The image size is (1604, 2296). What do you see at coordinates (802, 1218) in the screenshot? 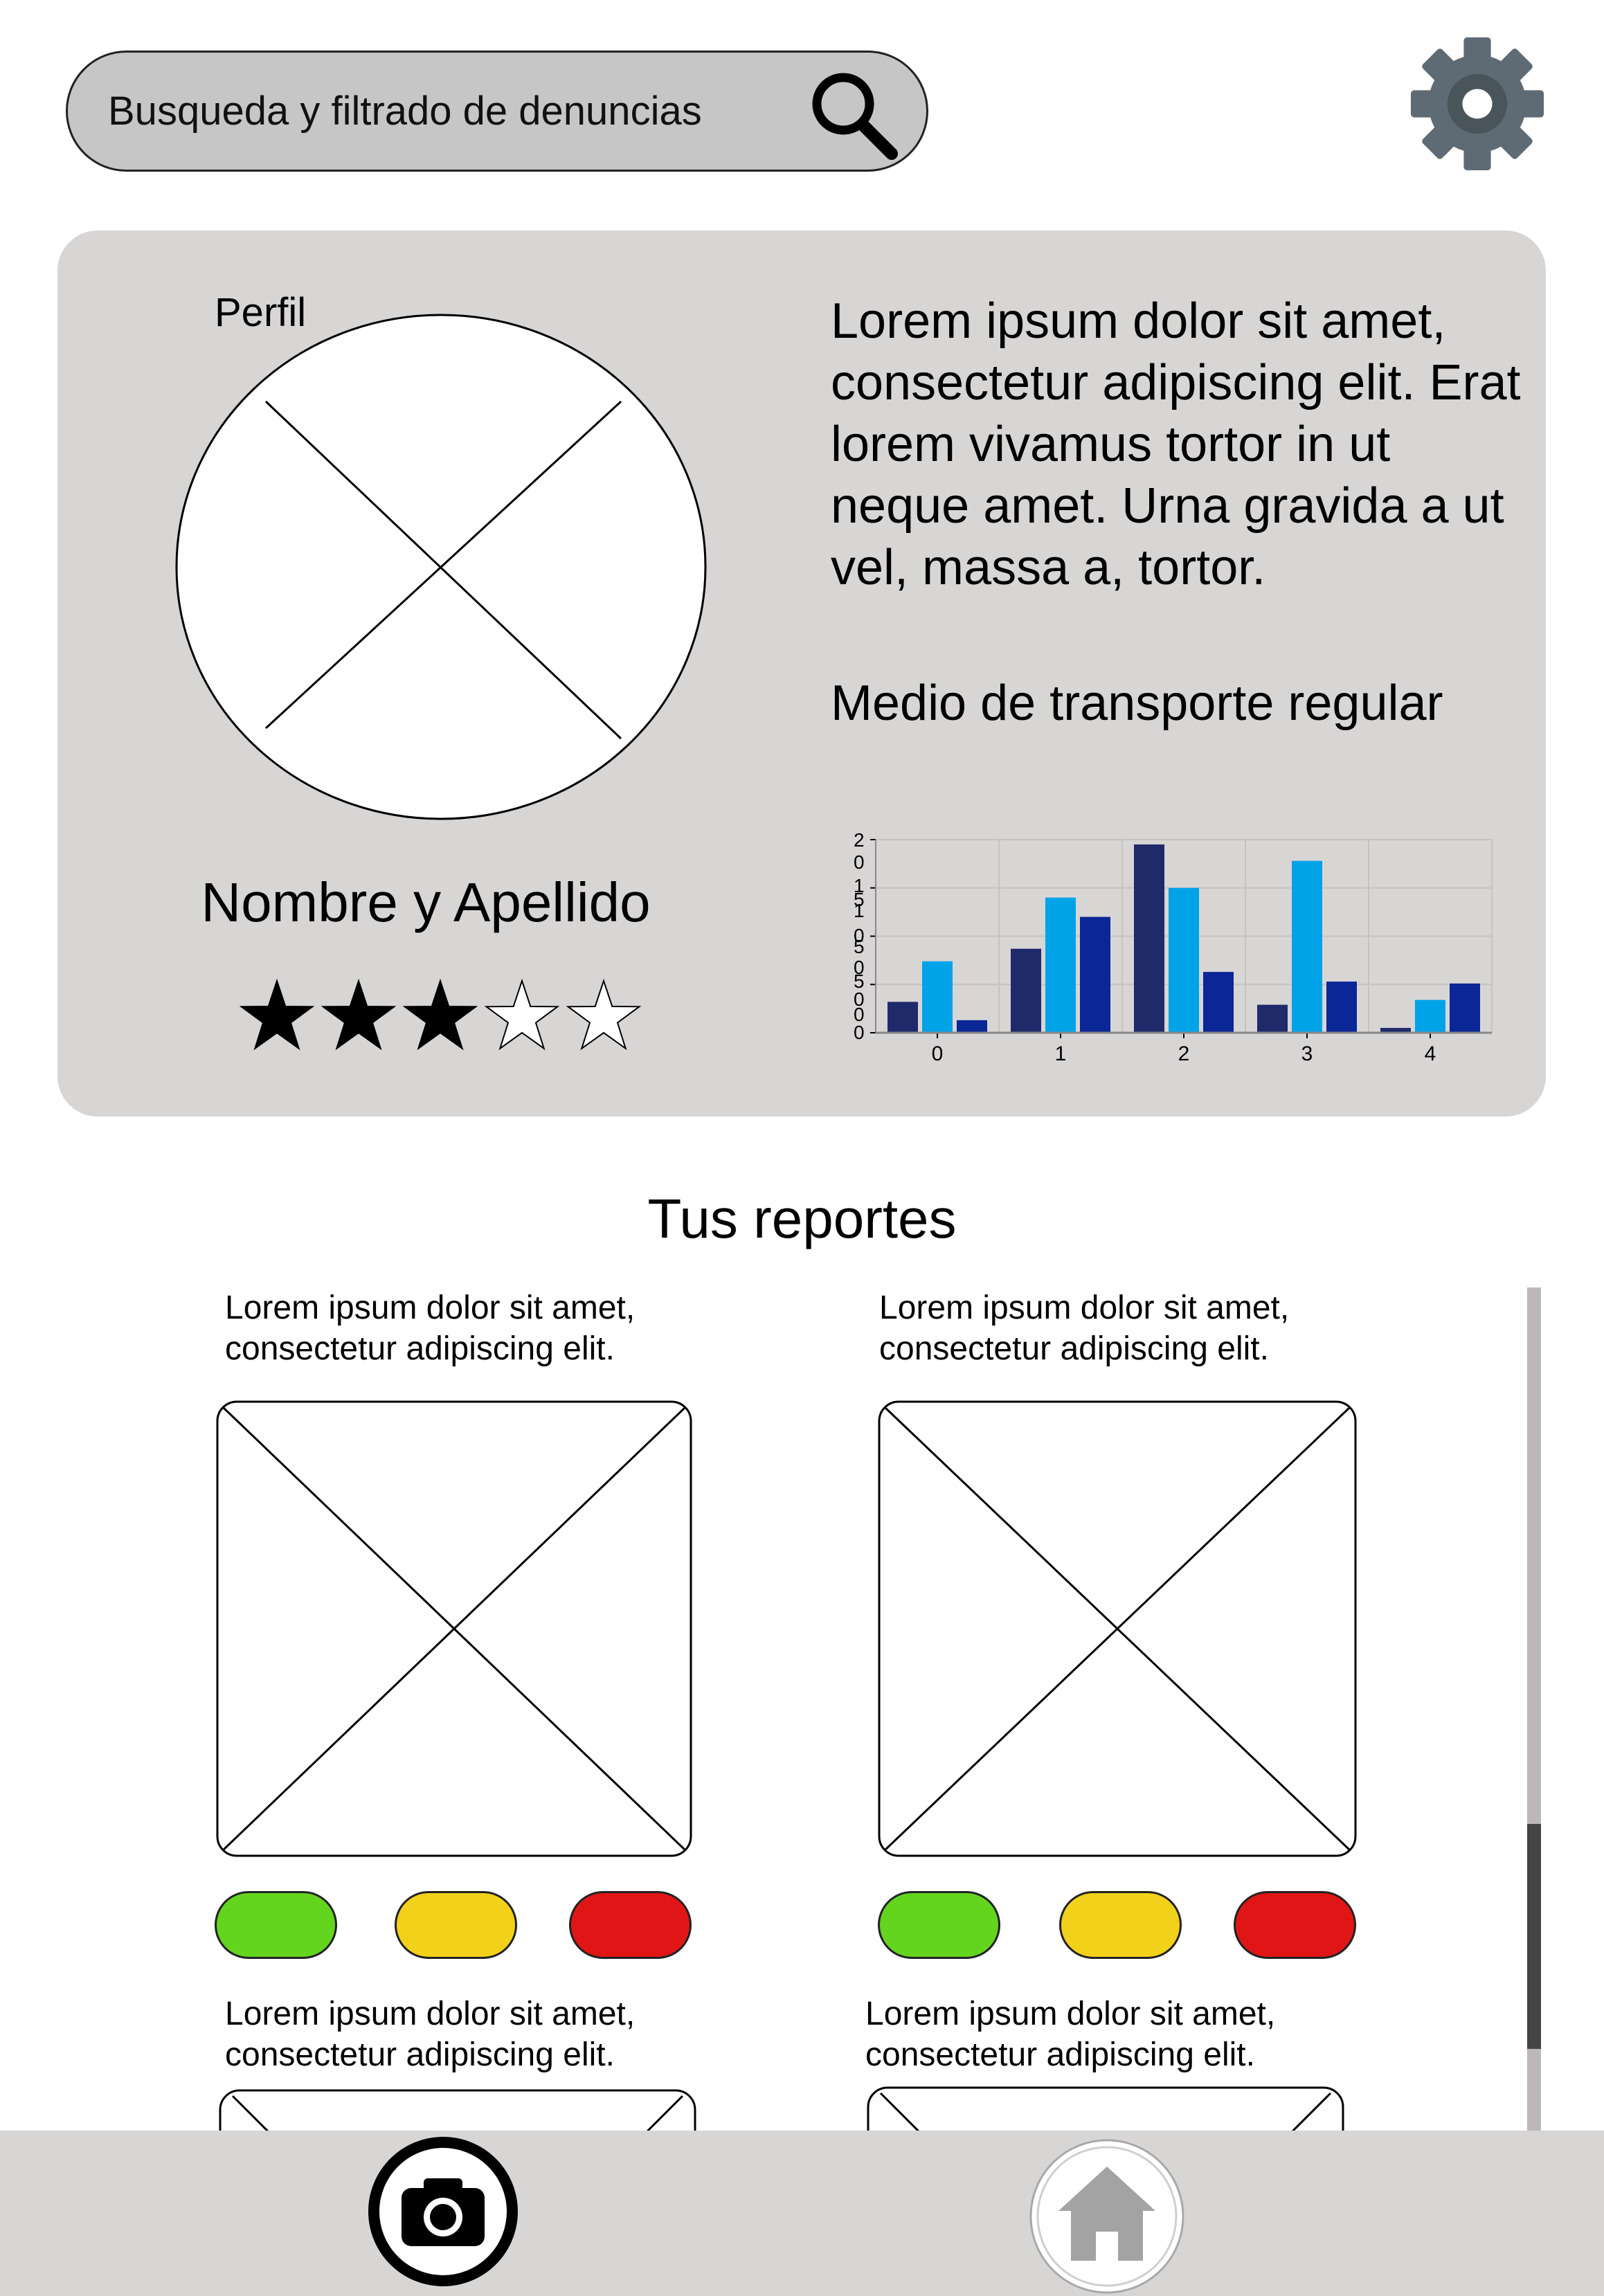
I see `reports-title: Tus reportes` at bounding box center [802, 1218].